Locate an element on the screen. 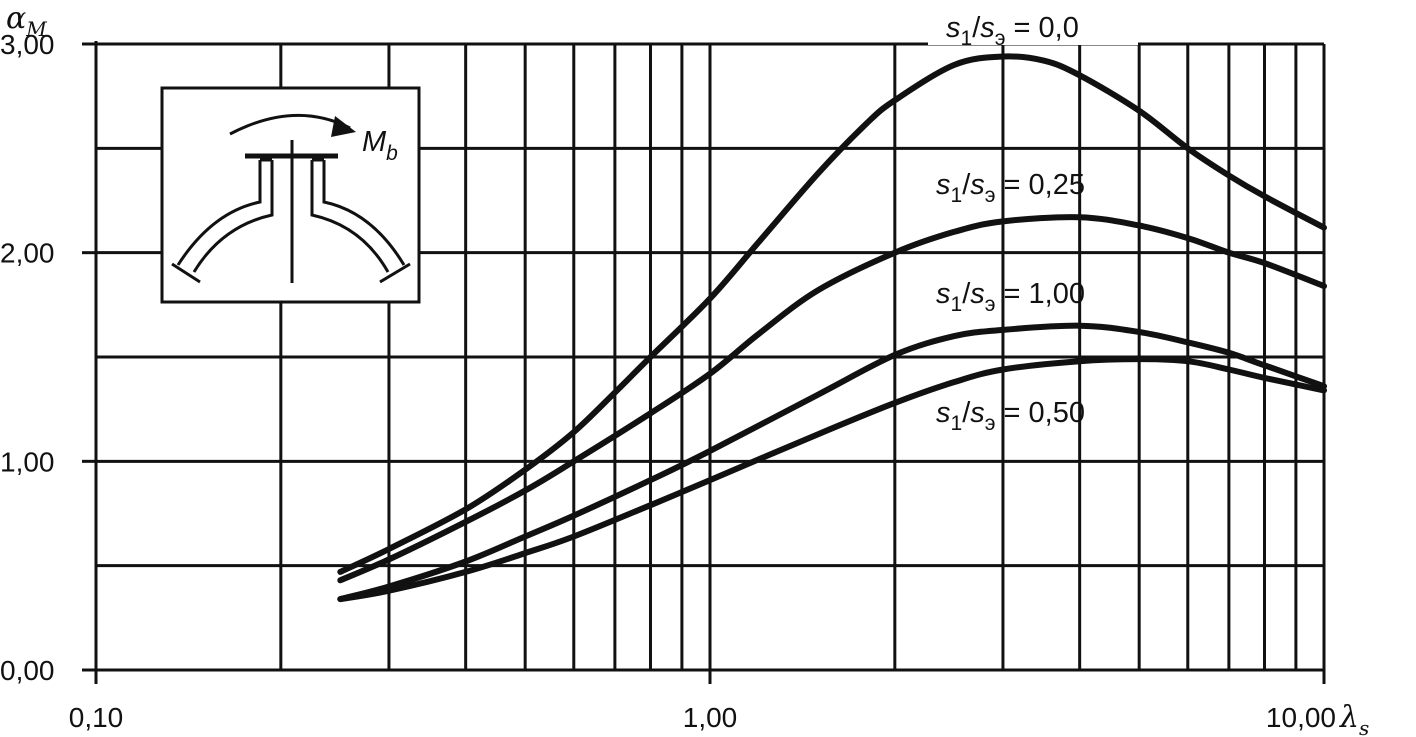  series-label: s1/sэ = 0,25 is located at coordinates (1010, 188).